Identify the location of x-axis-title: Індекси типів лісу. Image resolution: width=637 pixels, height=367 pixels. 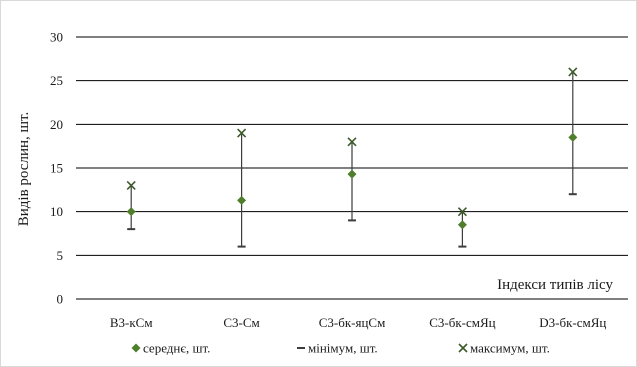
(555, 285).